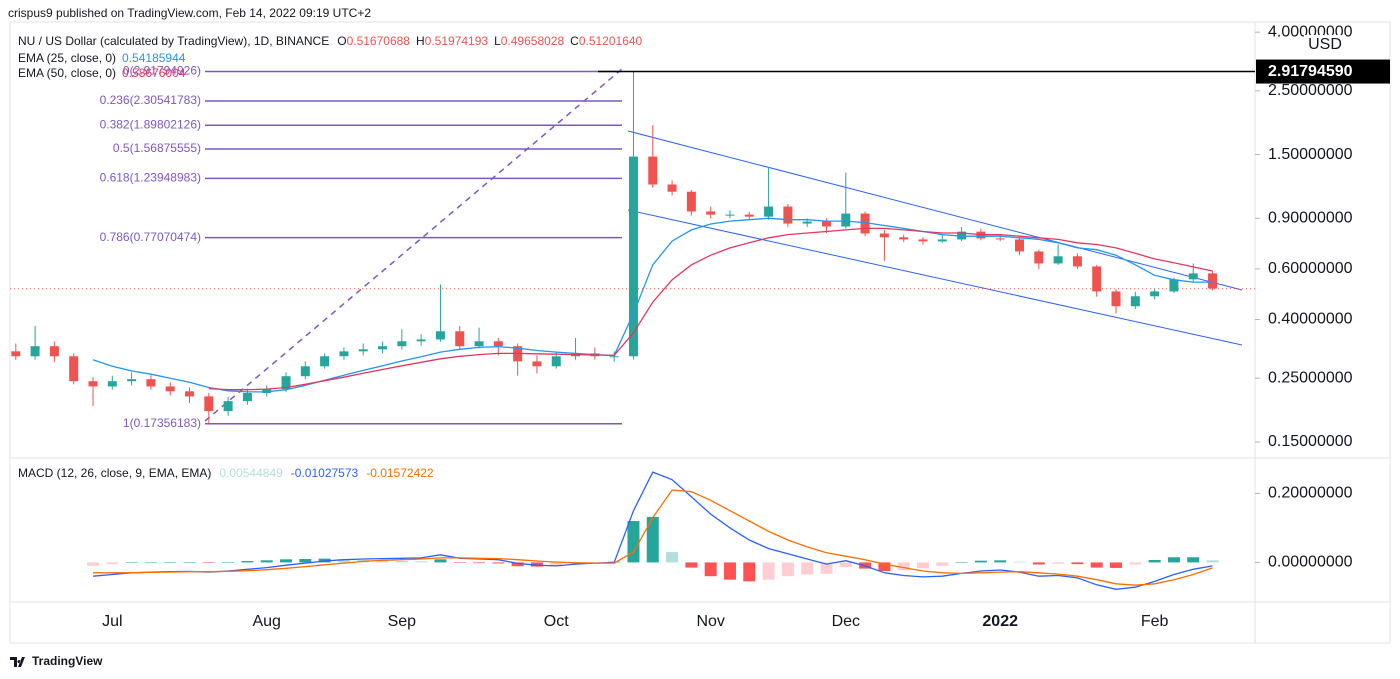 The image size is (1400, 679). I want to click on x-tick-label: Sep, so click(402, 621).